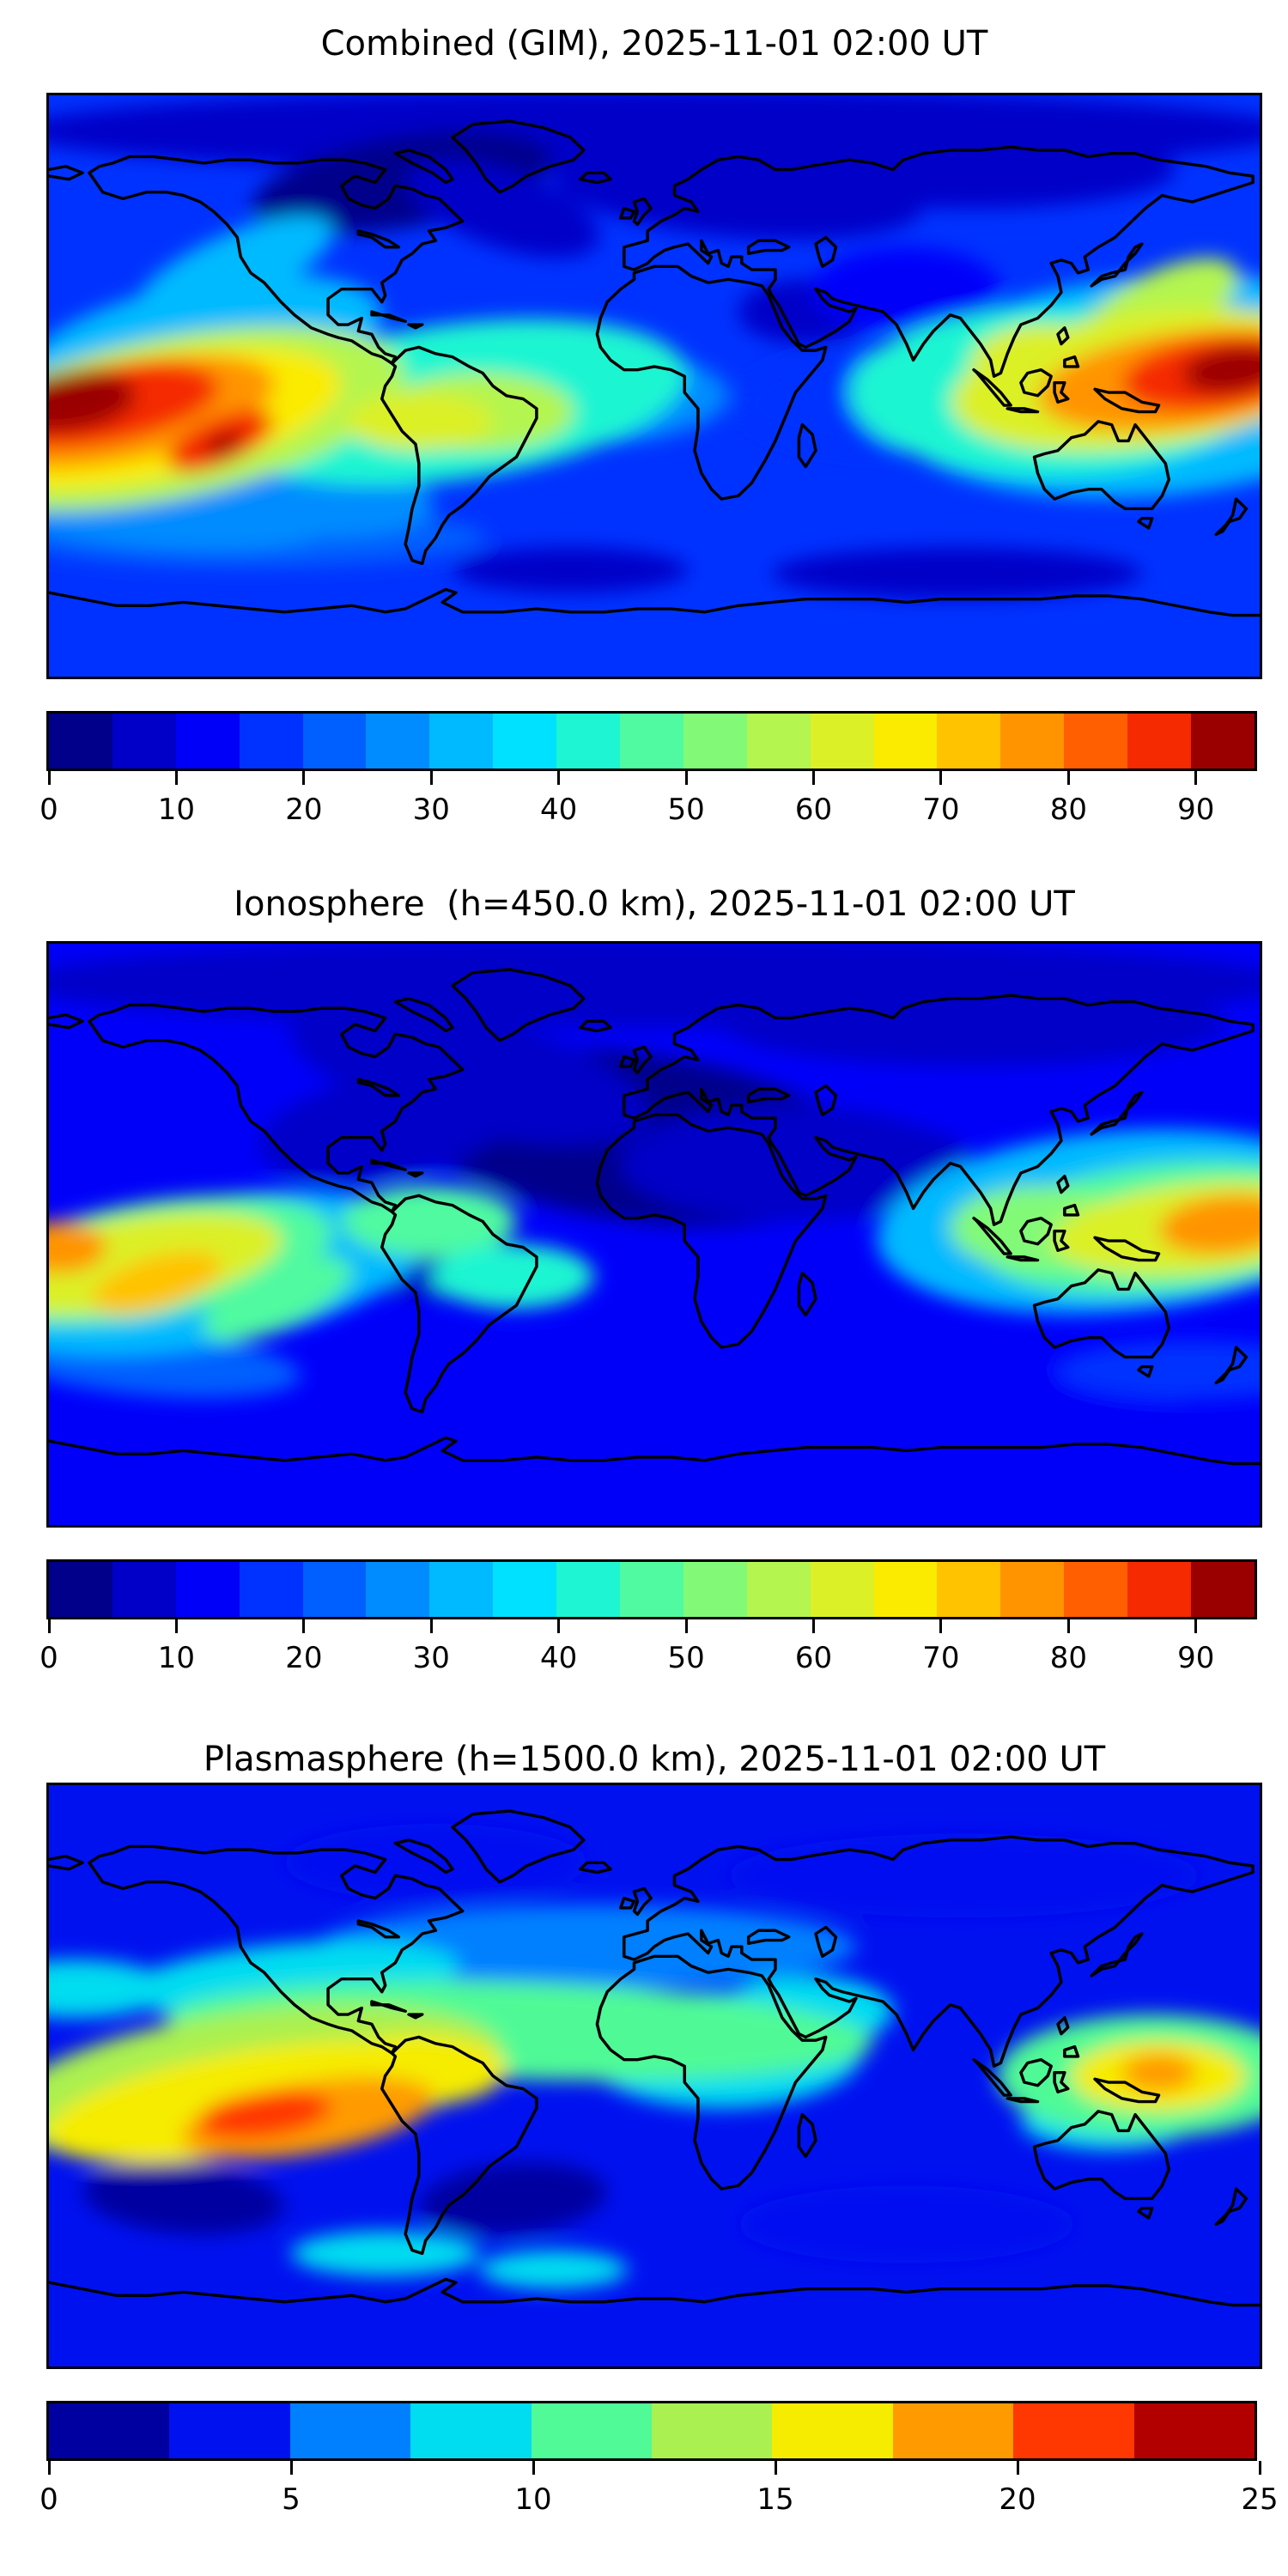 This screenshot has height=2576, width=1288. What do you see at coordinates (431, 1658) in the screenshot?
I see `colorbar-tick-label: 30` at bounding box center [431, 1658].